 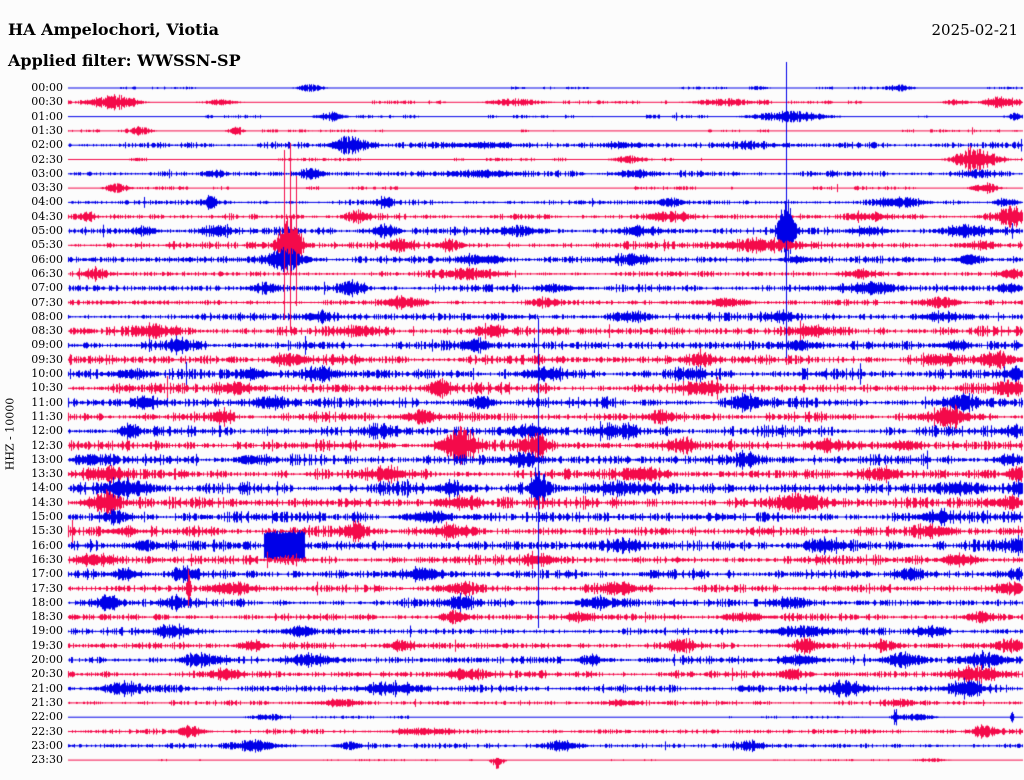 I want to click on time-label: 08:00, so click(x=47, y=316).